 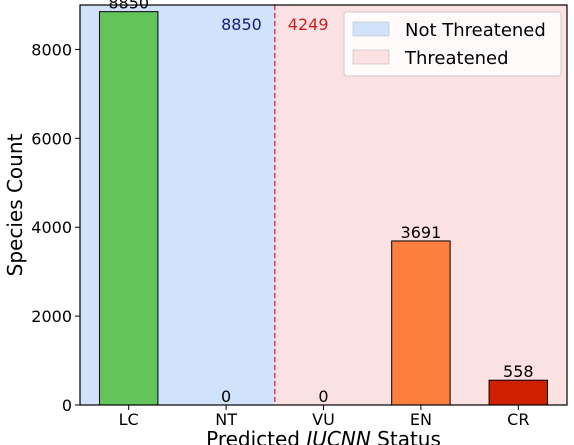 What do you see at coordinates (67, 405) in the screenshot?
I see `y-tick-label: 0` at bounding box center [67, 405].